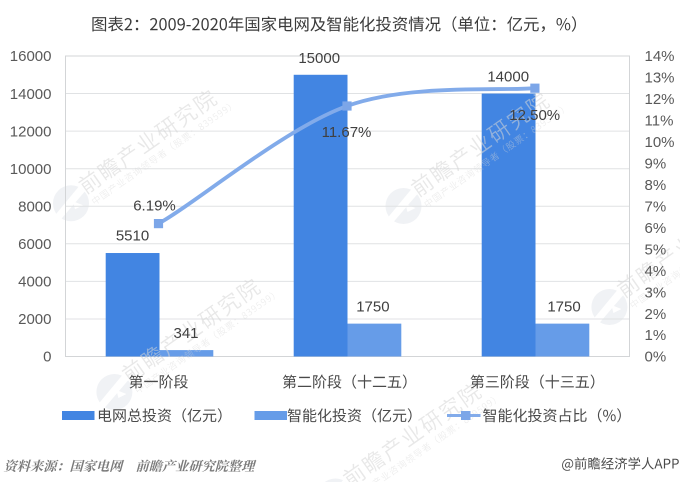 The width and height of the screenshot is (680, 482). Describe the element at coordinates (34, 206) in the screenshot. I see `svg-text: 8000` at that location.